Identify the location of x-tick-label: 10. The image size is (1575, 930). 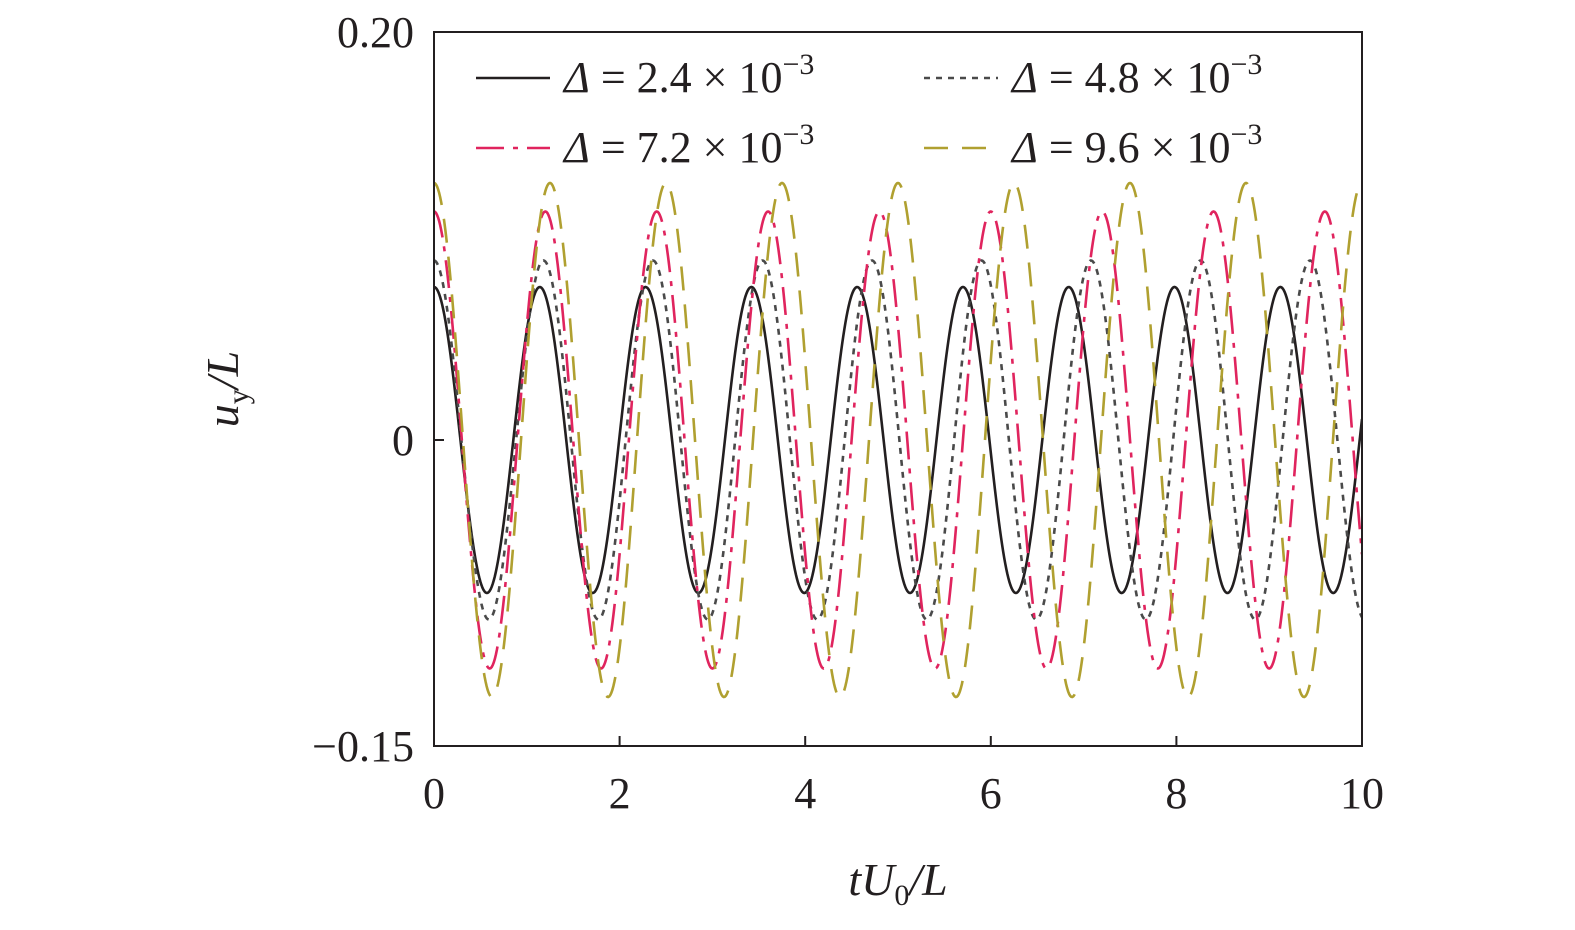
(1362, 793).